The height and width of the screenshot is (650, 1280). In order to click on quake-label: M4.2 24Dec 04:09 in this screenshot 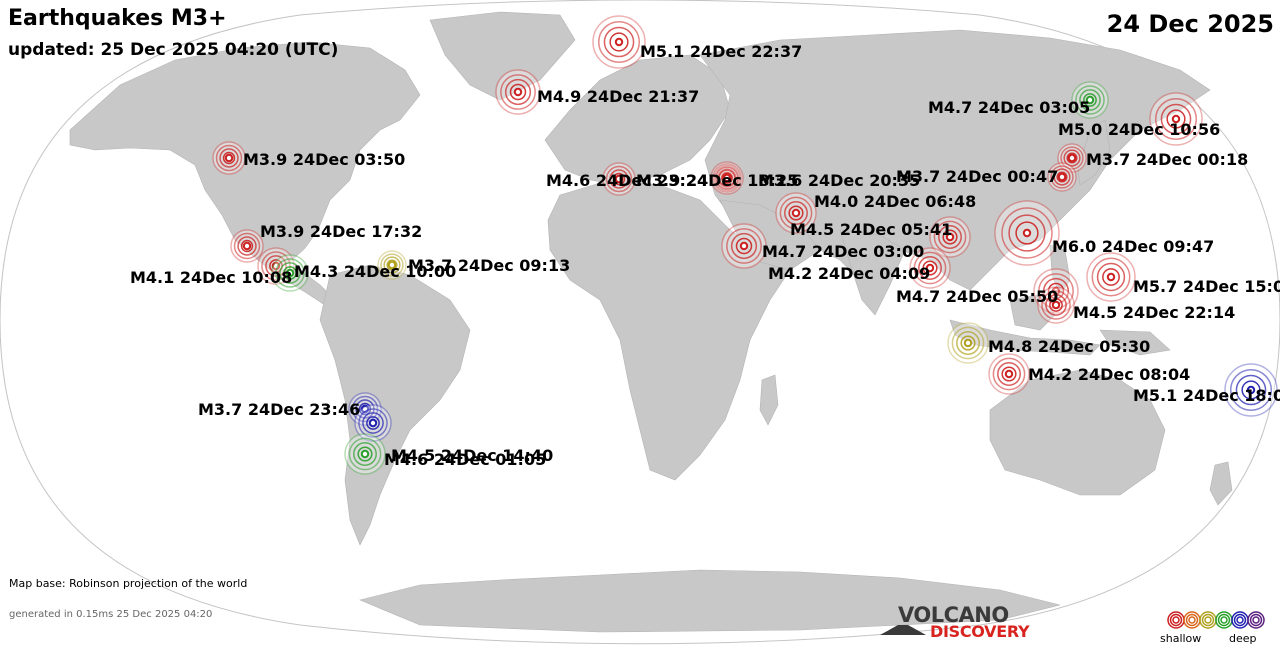, I will do `click(849, 273)`.